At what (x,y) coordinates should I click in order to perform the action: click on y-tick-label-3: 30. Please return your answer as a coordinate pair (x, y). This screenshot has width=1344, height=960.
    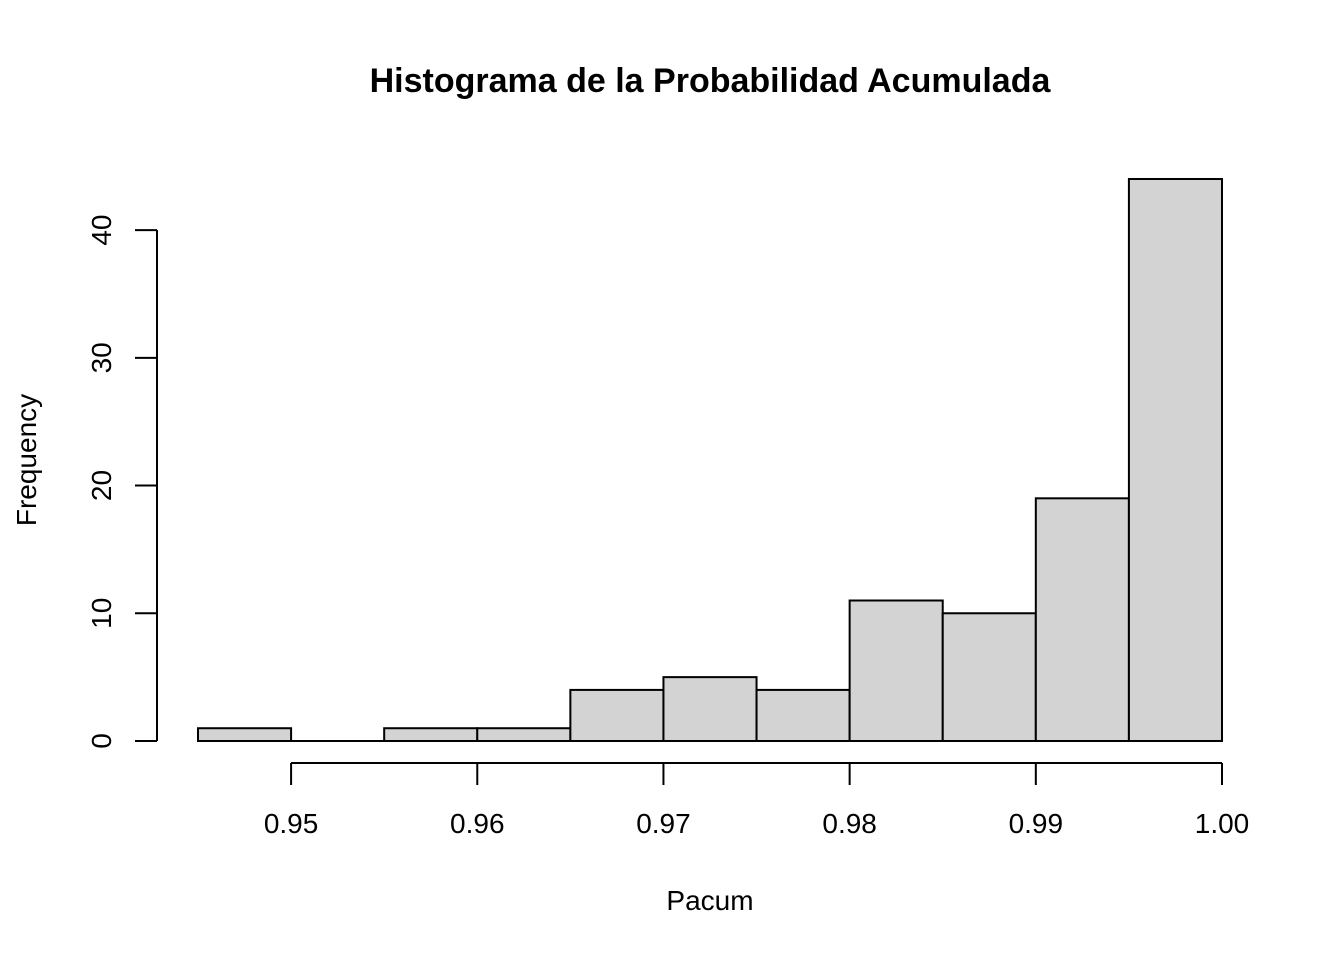
    Looking at the image, I should click on (101, 357).